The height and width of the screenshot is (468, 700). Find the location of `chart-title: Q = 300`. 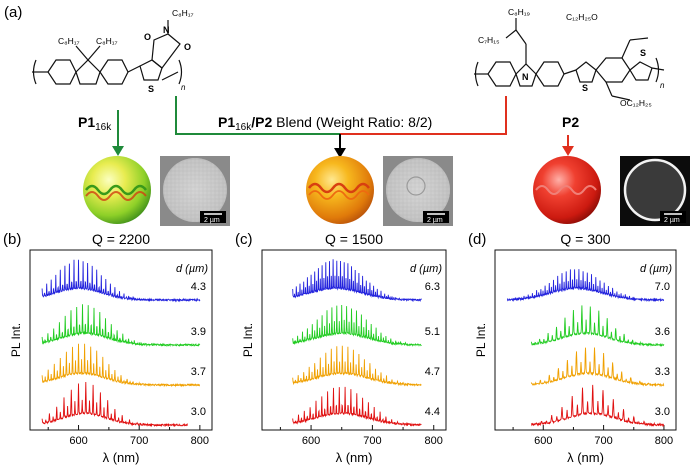

chart-title: Q = 300 is located at coordinates (585, 239).